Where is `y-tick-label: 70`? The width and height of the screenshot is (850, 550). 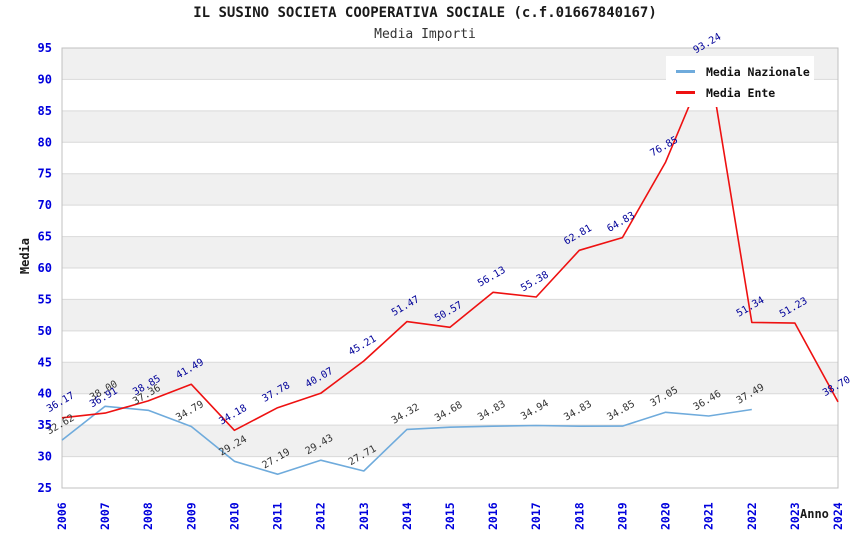
y-tick-label: 70 is located at coordinates (45, 205).